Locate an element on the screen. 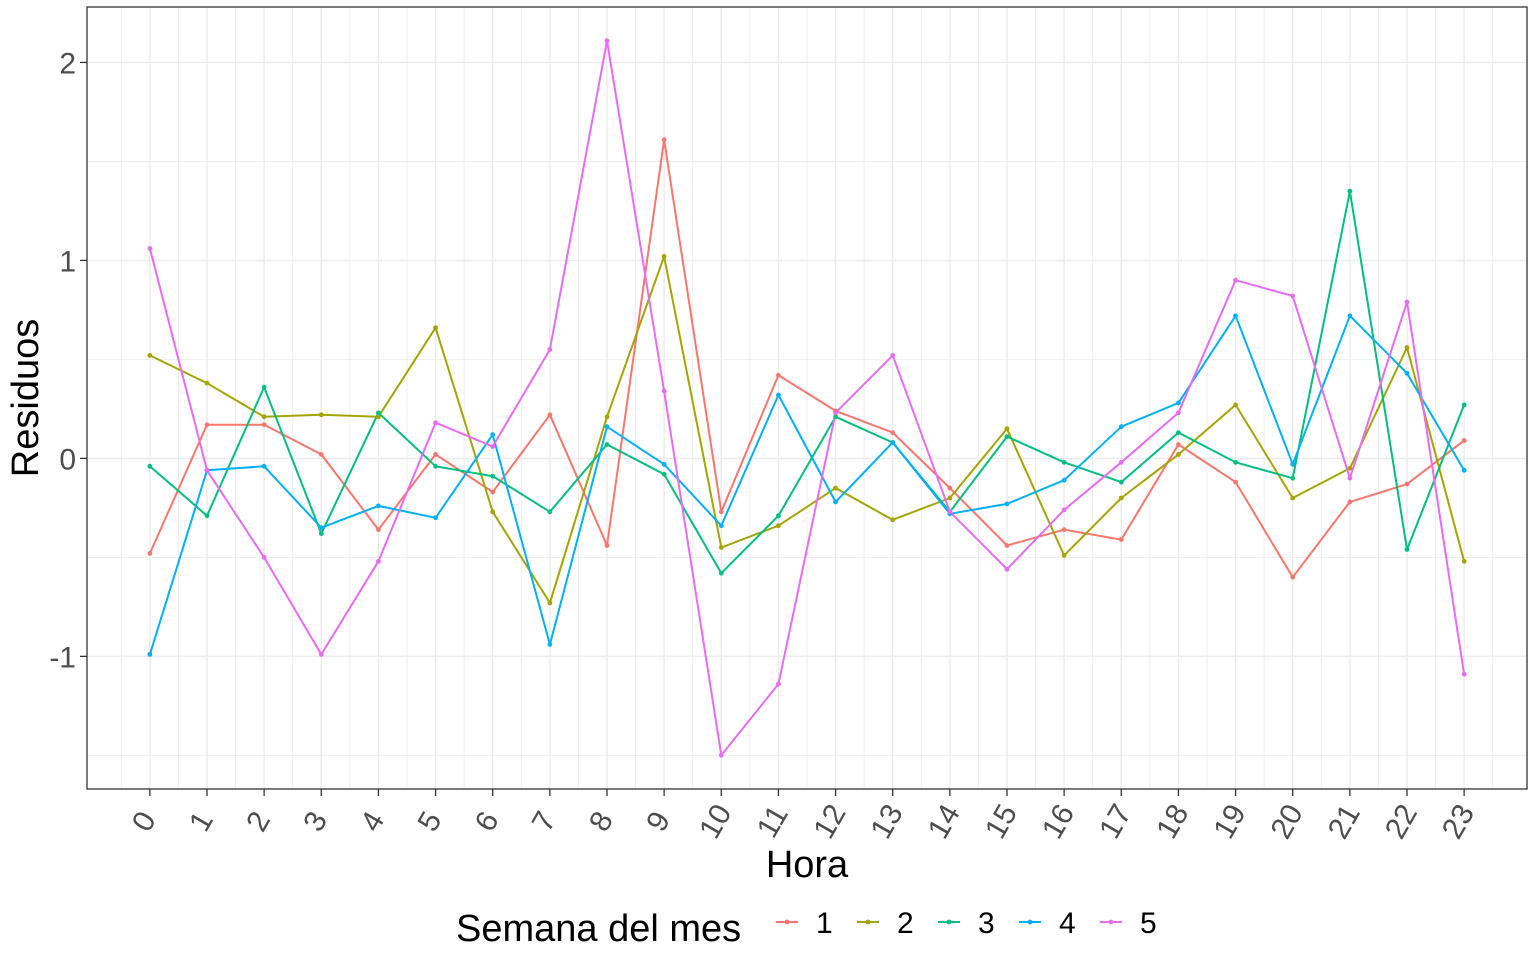 The height and width of the screenshot is (960, 1536). x-tick-label: 7 is located at coordinates (544, 821).